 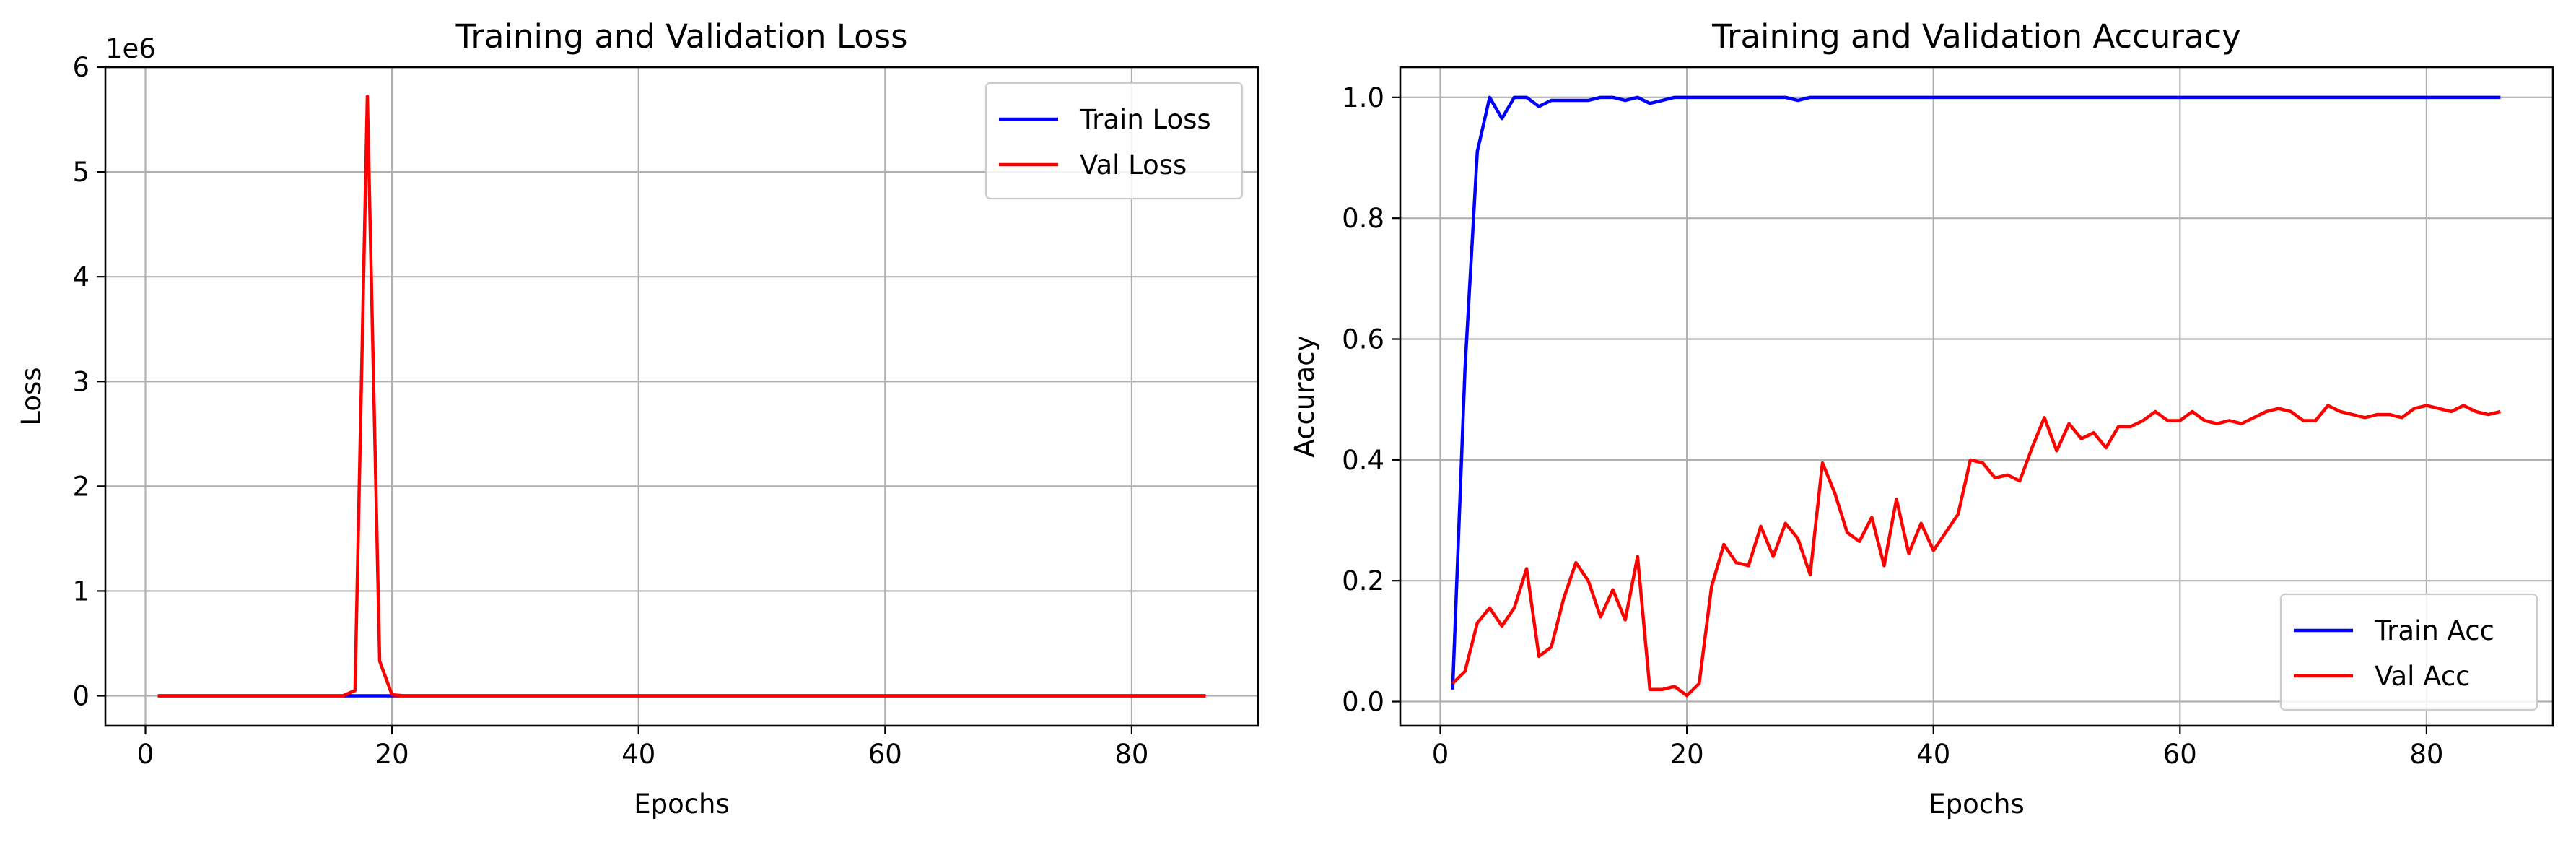 I want to click on accuracy-chart-title: Training and Validation Accuracy, so click(x=1976, y=36).